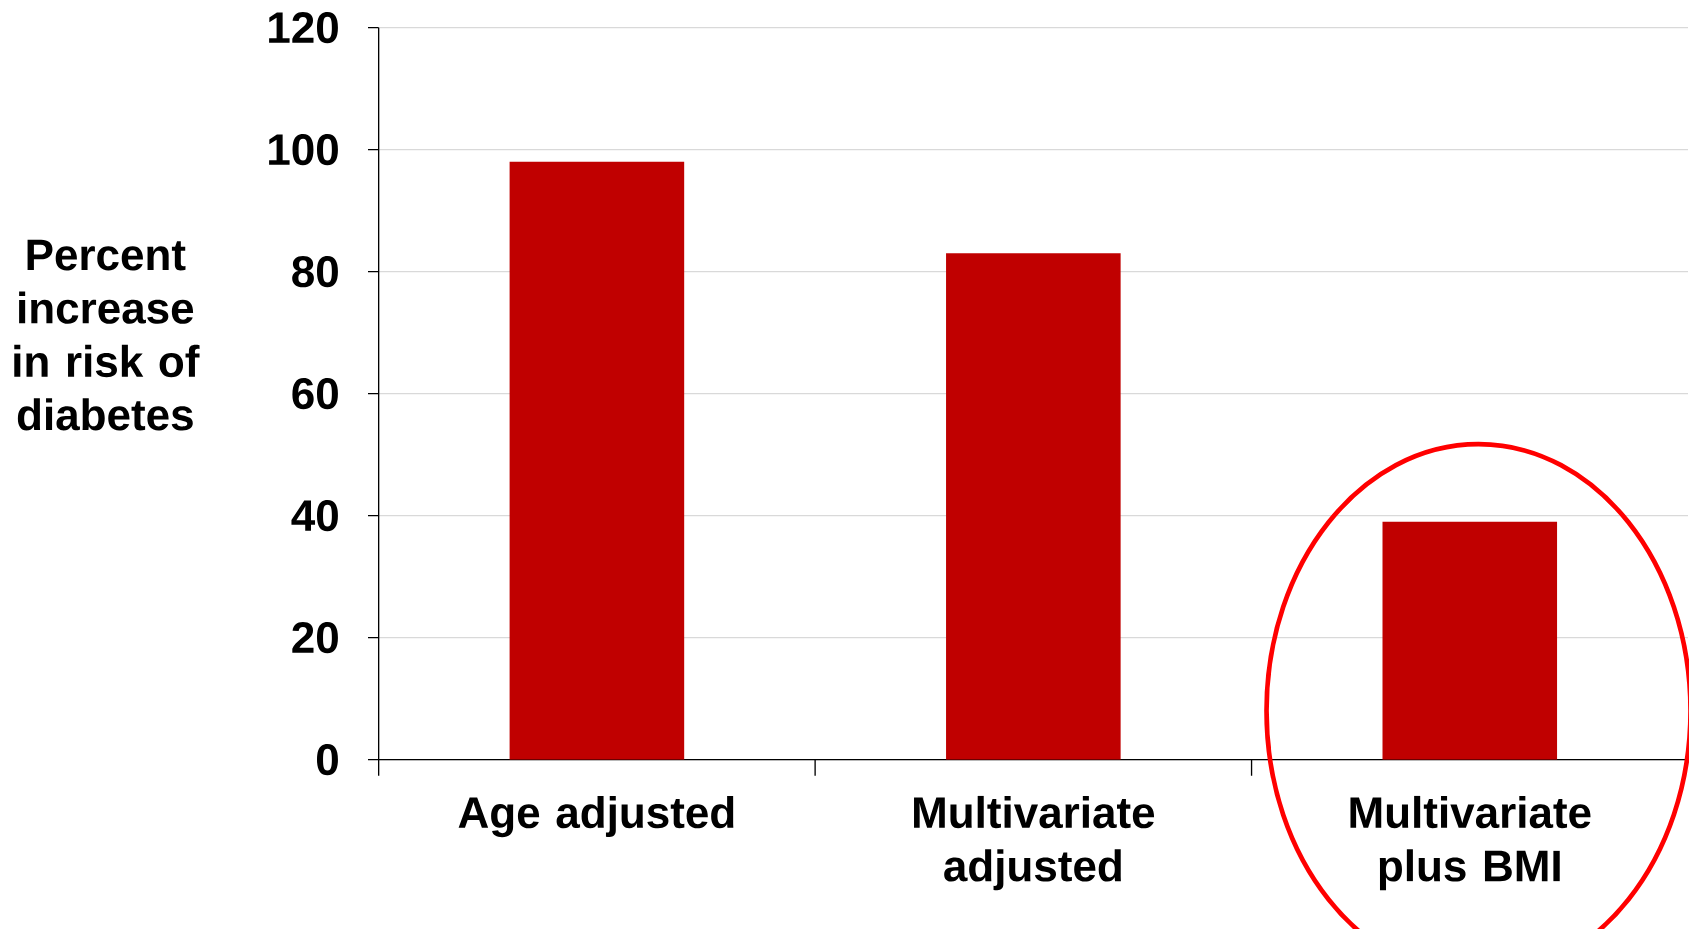 The width and height of the screenshot is (1689, 929). What do you see at coordinates (303, 28) in the screenshot?
I see `y-tick-label: 120` at bounding box center [303, 28].